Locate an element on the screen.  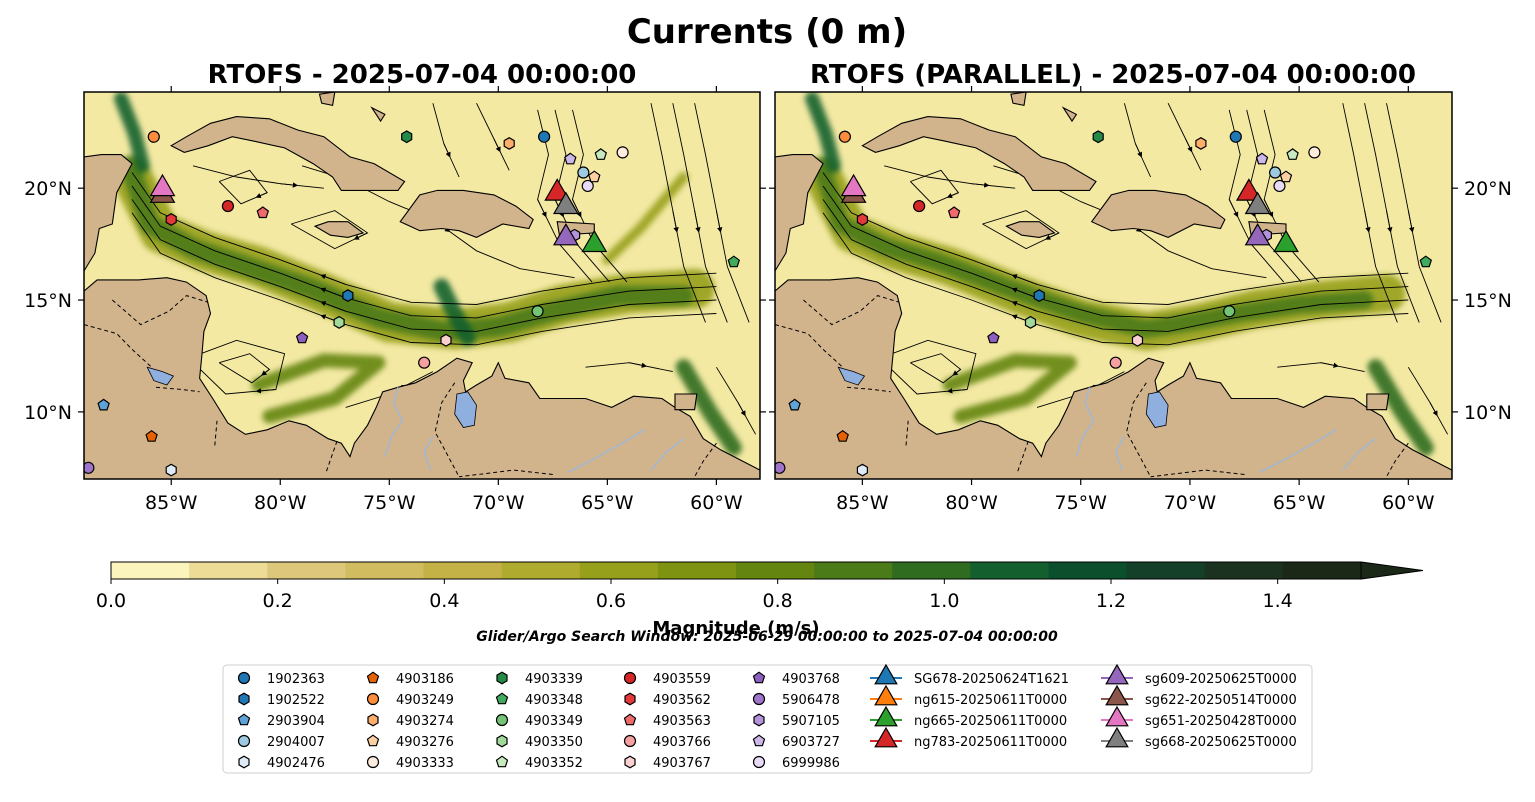
legend-label: 4903559 is located at coordinates (682, 679).